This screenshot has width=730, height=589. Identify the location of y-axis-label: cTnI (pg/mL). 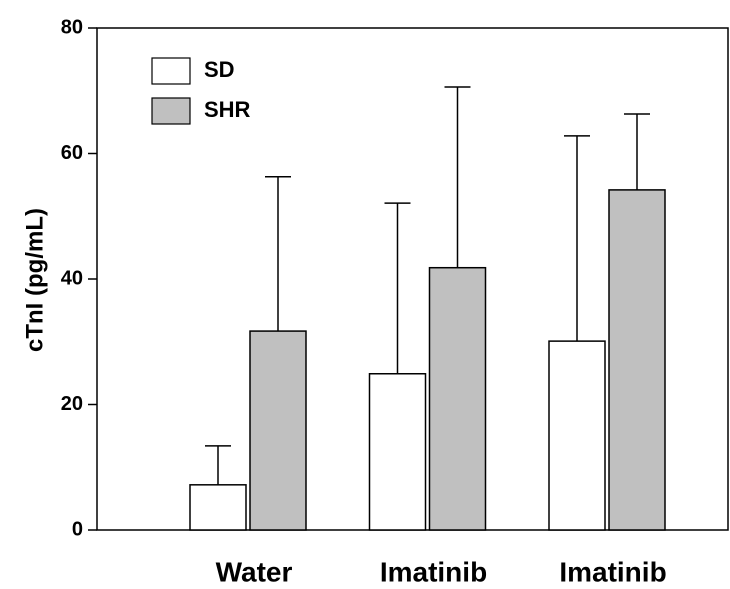
(34, 280).